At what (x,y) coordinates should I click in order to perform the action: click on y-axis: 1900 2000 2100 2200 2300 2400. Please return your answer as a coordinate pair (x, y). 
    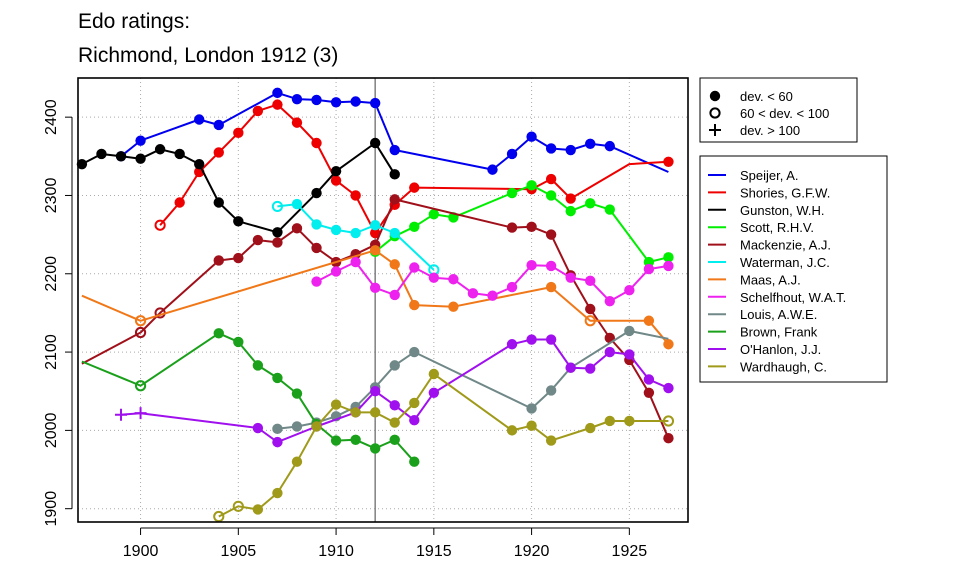
    Looking at the image, I should click on (58, 313).